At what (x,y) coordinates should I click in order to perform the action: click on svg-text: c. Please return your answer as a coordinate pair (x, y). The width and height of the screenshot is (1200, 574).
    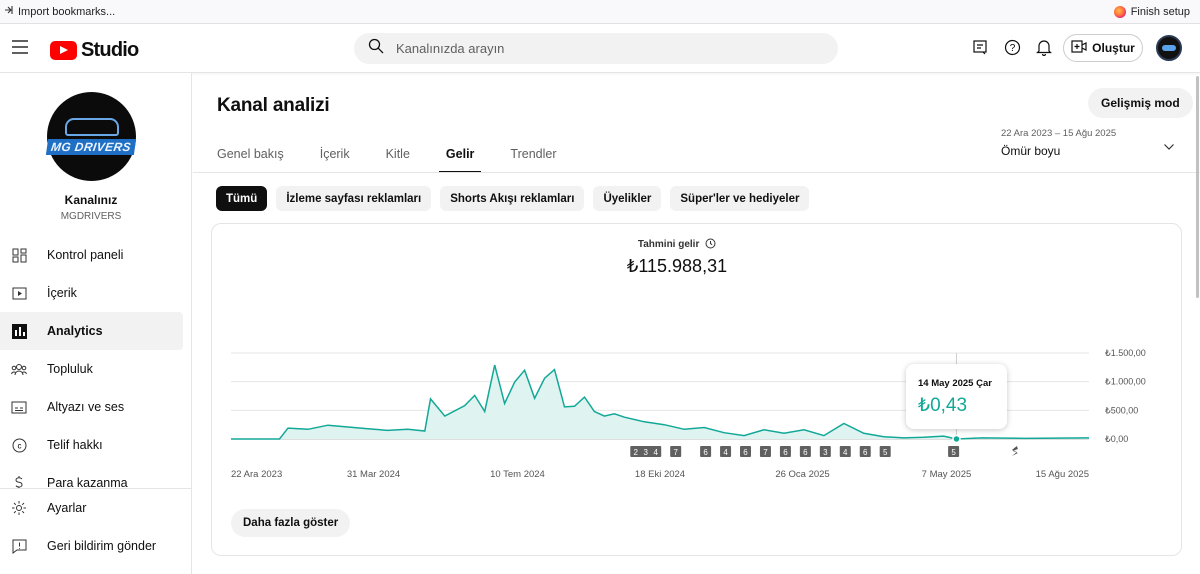
    Looking at the image, I should click on (19, 445).